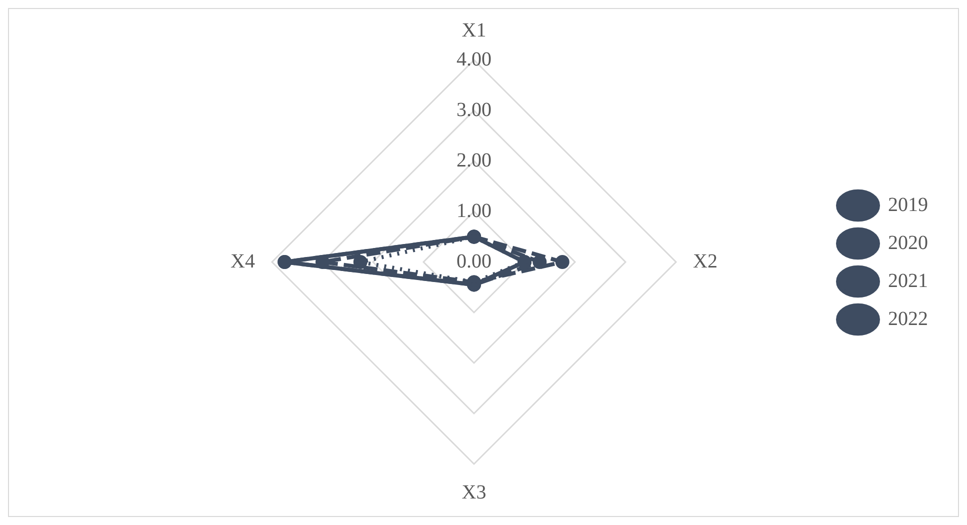 The height and width of the screenshot is (525, 967). I want to click on legend-label: 2022, so click(908, 319).